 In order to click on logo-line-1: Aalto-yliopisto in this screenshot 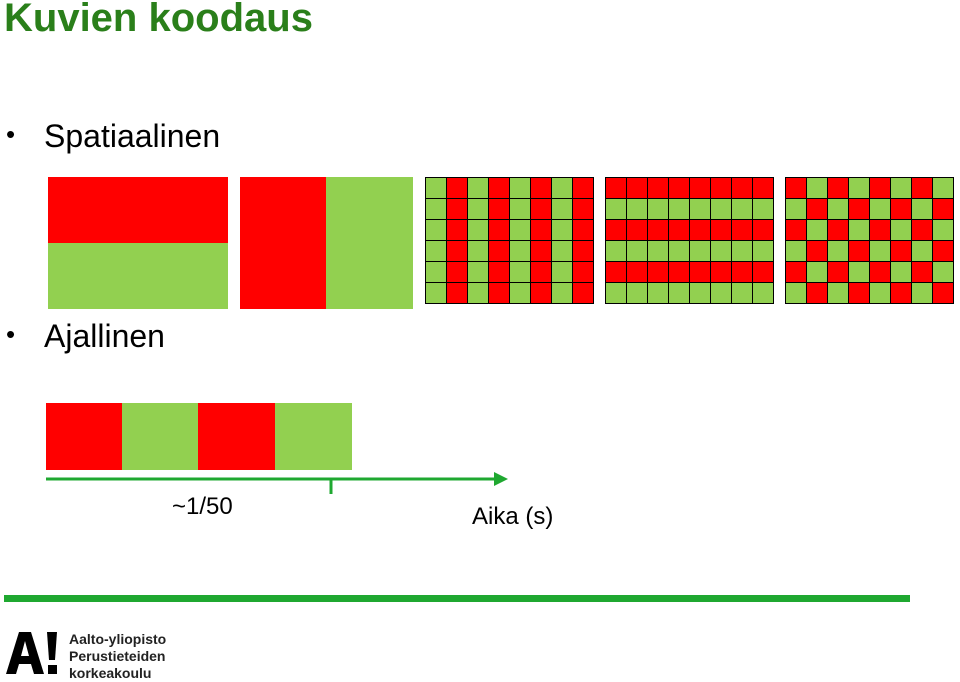, I will do `click(118, 639)`.